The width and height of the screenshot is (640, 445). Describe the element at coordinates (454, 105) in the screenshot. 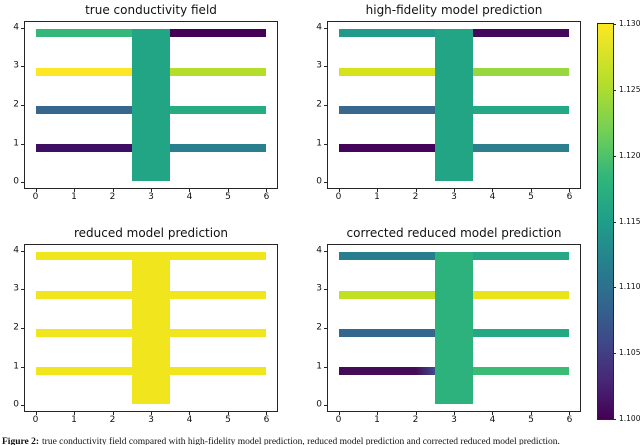

I see `plot-area-high-fidelity-prediction` at that location.